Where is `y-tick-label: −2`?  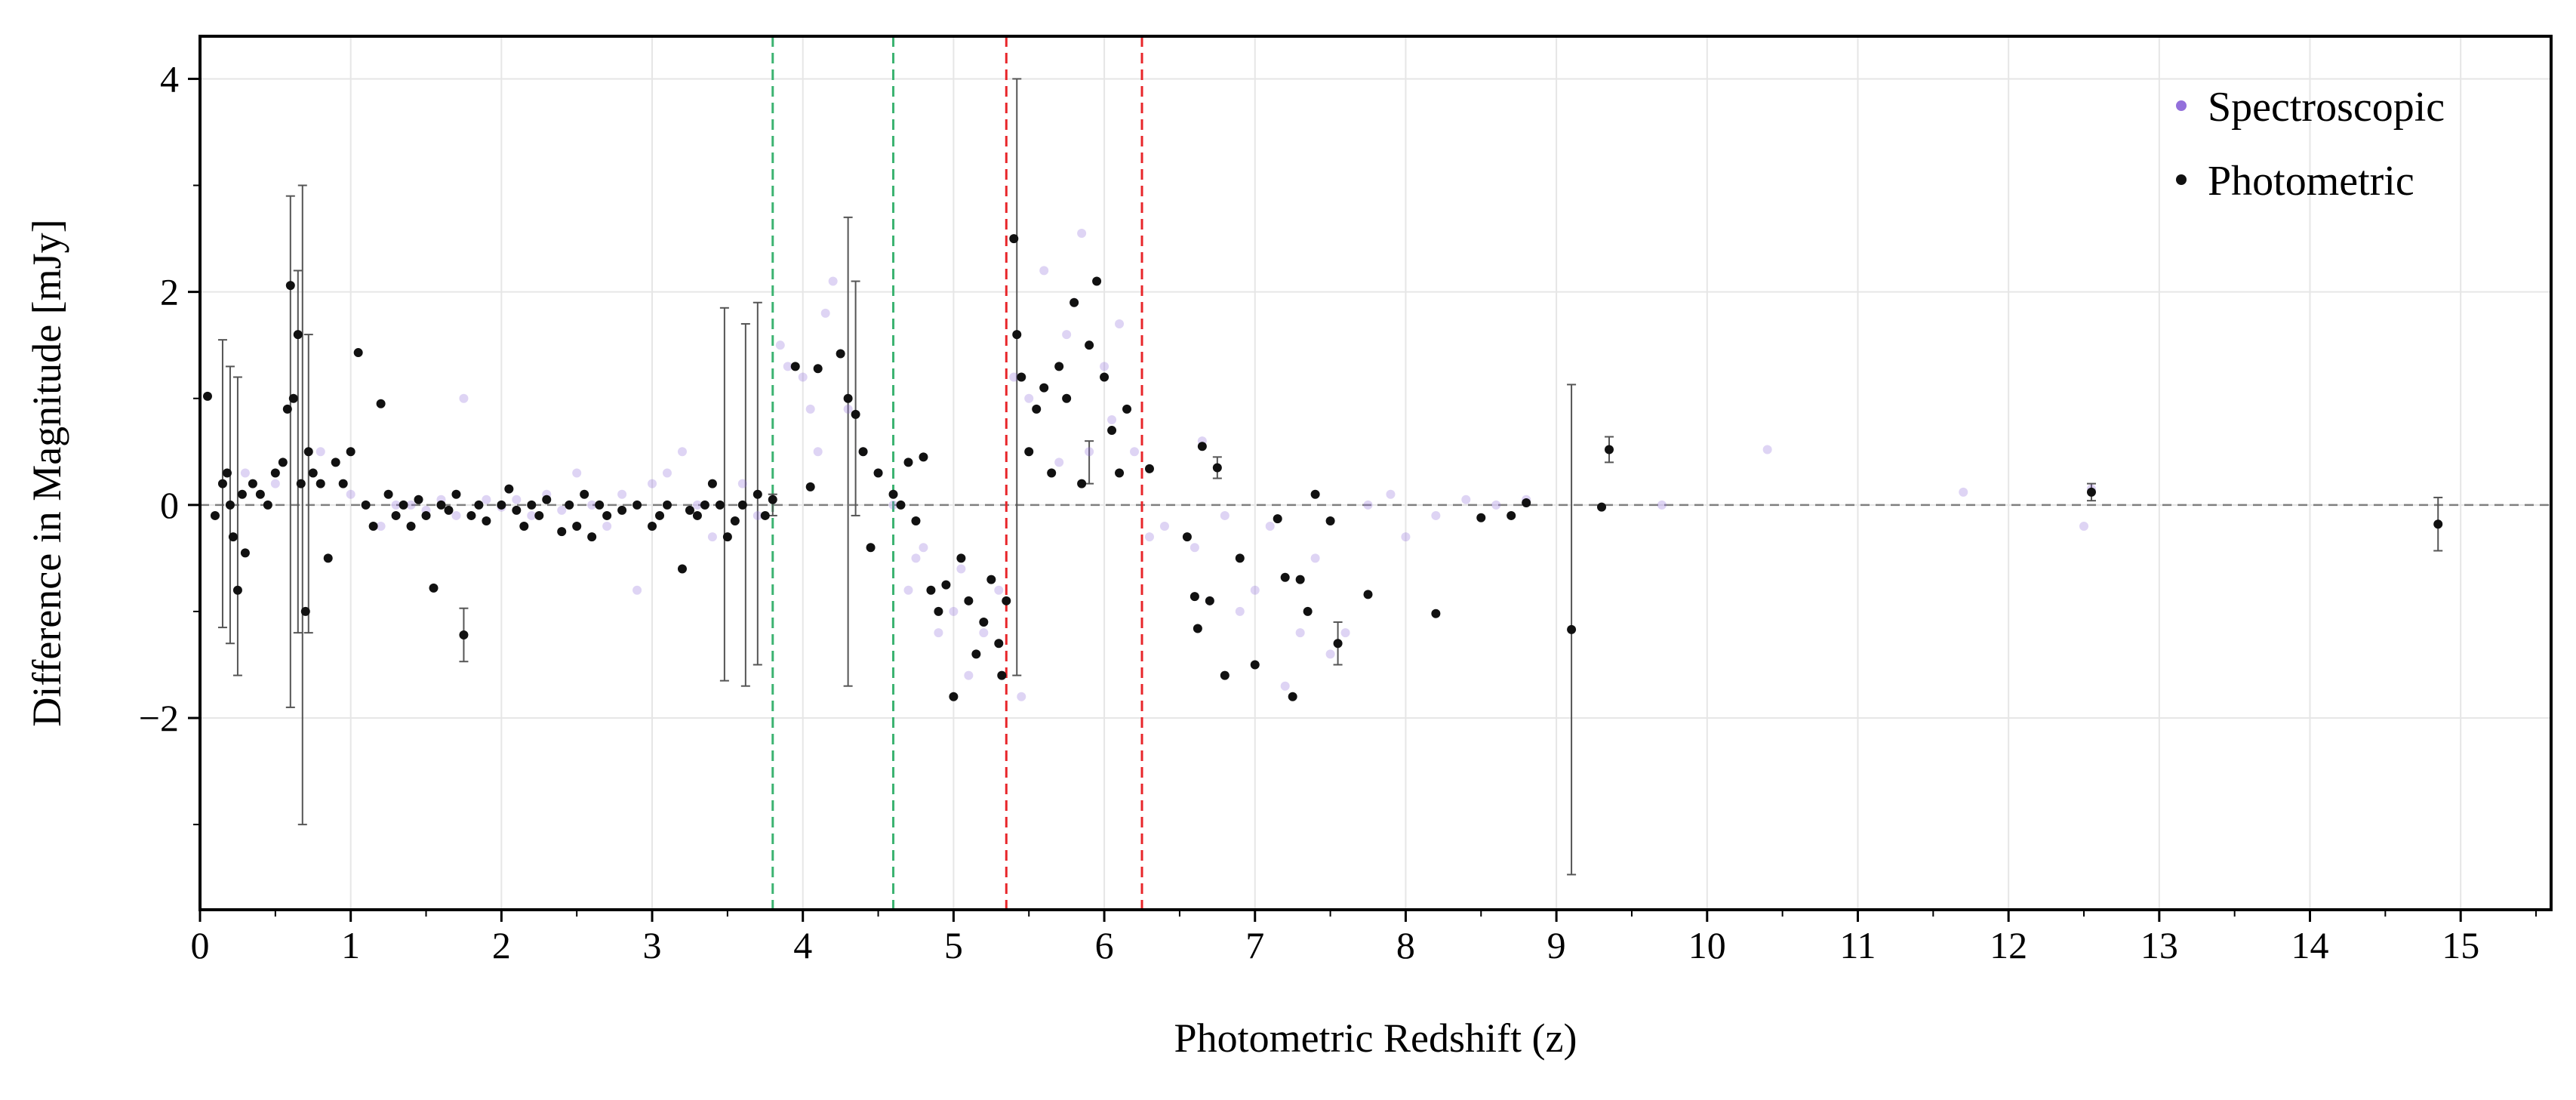
y-tick-label: −2 is located at coordinates (159, 718).